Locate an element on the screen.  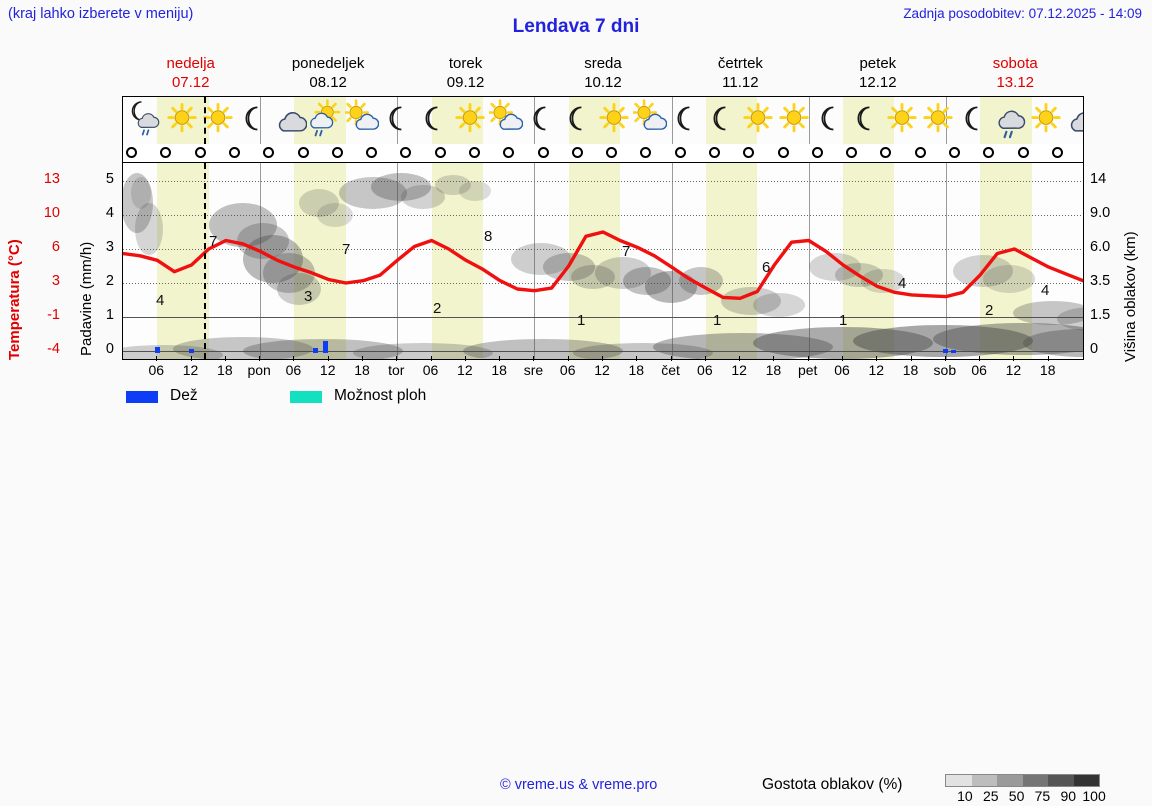
cloud-height-tick-label: 1.5 is located at coordinates (1100, 315).